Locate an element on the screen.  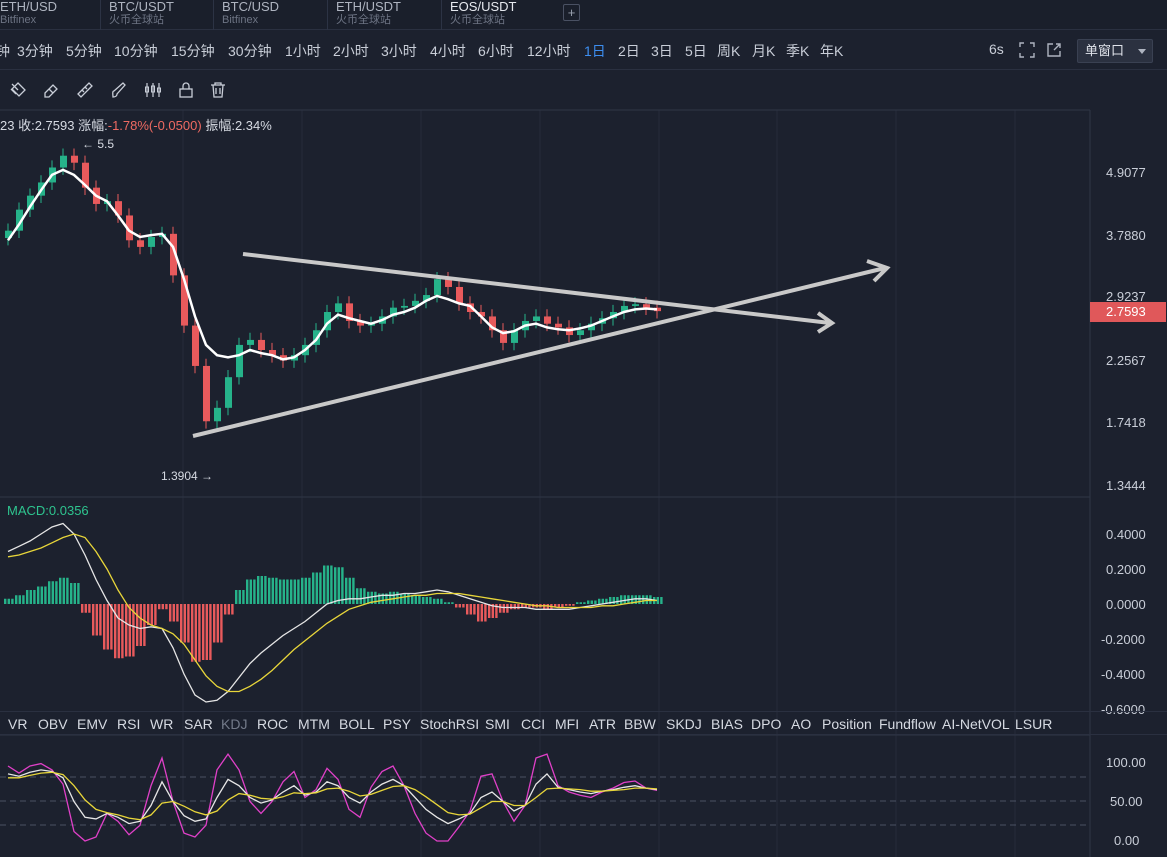
timeframe-month: 月K is located at coordinates (764, 51).